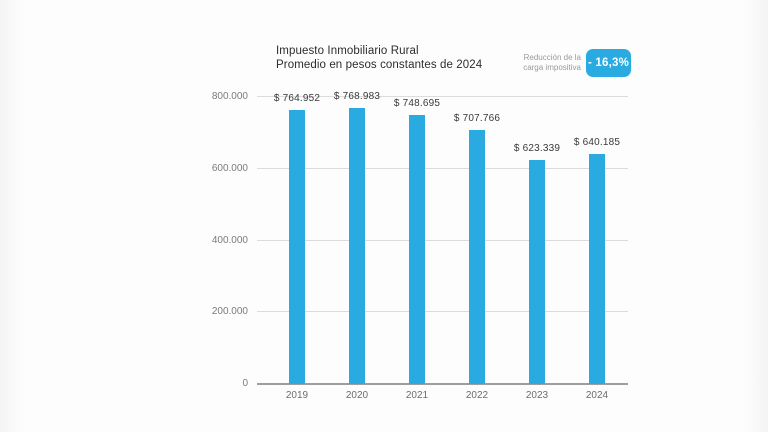 Image resolution: width=768 pixels, height=432 pixels. I want to click on x-tick-label-2021: 2021, so click(417, 395).